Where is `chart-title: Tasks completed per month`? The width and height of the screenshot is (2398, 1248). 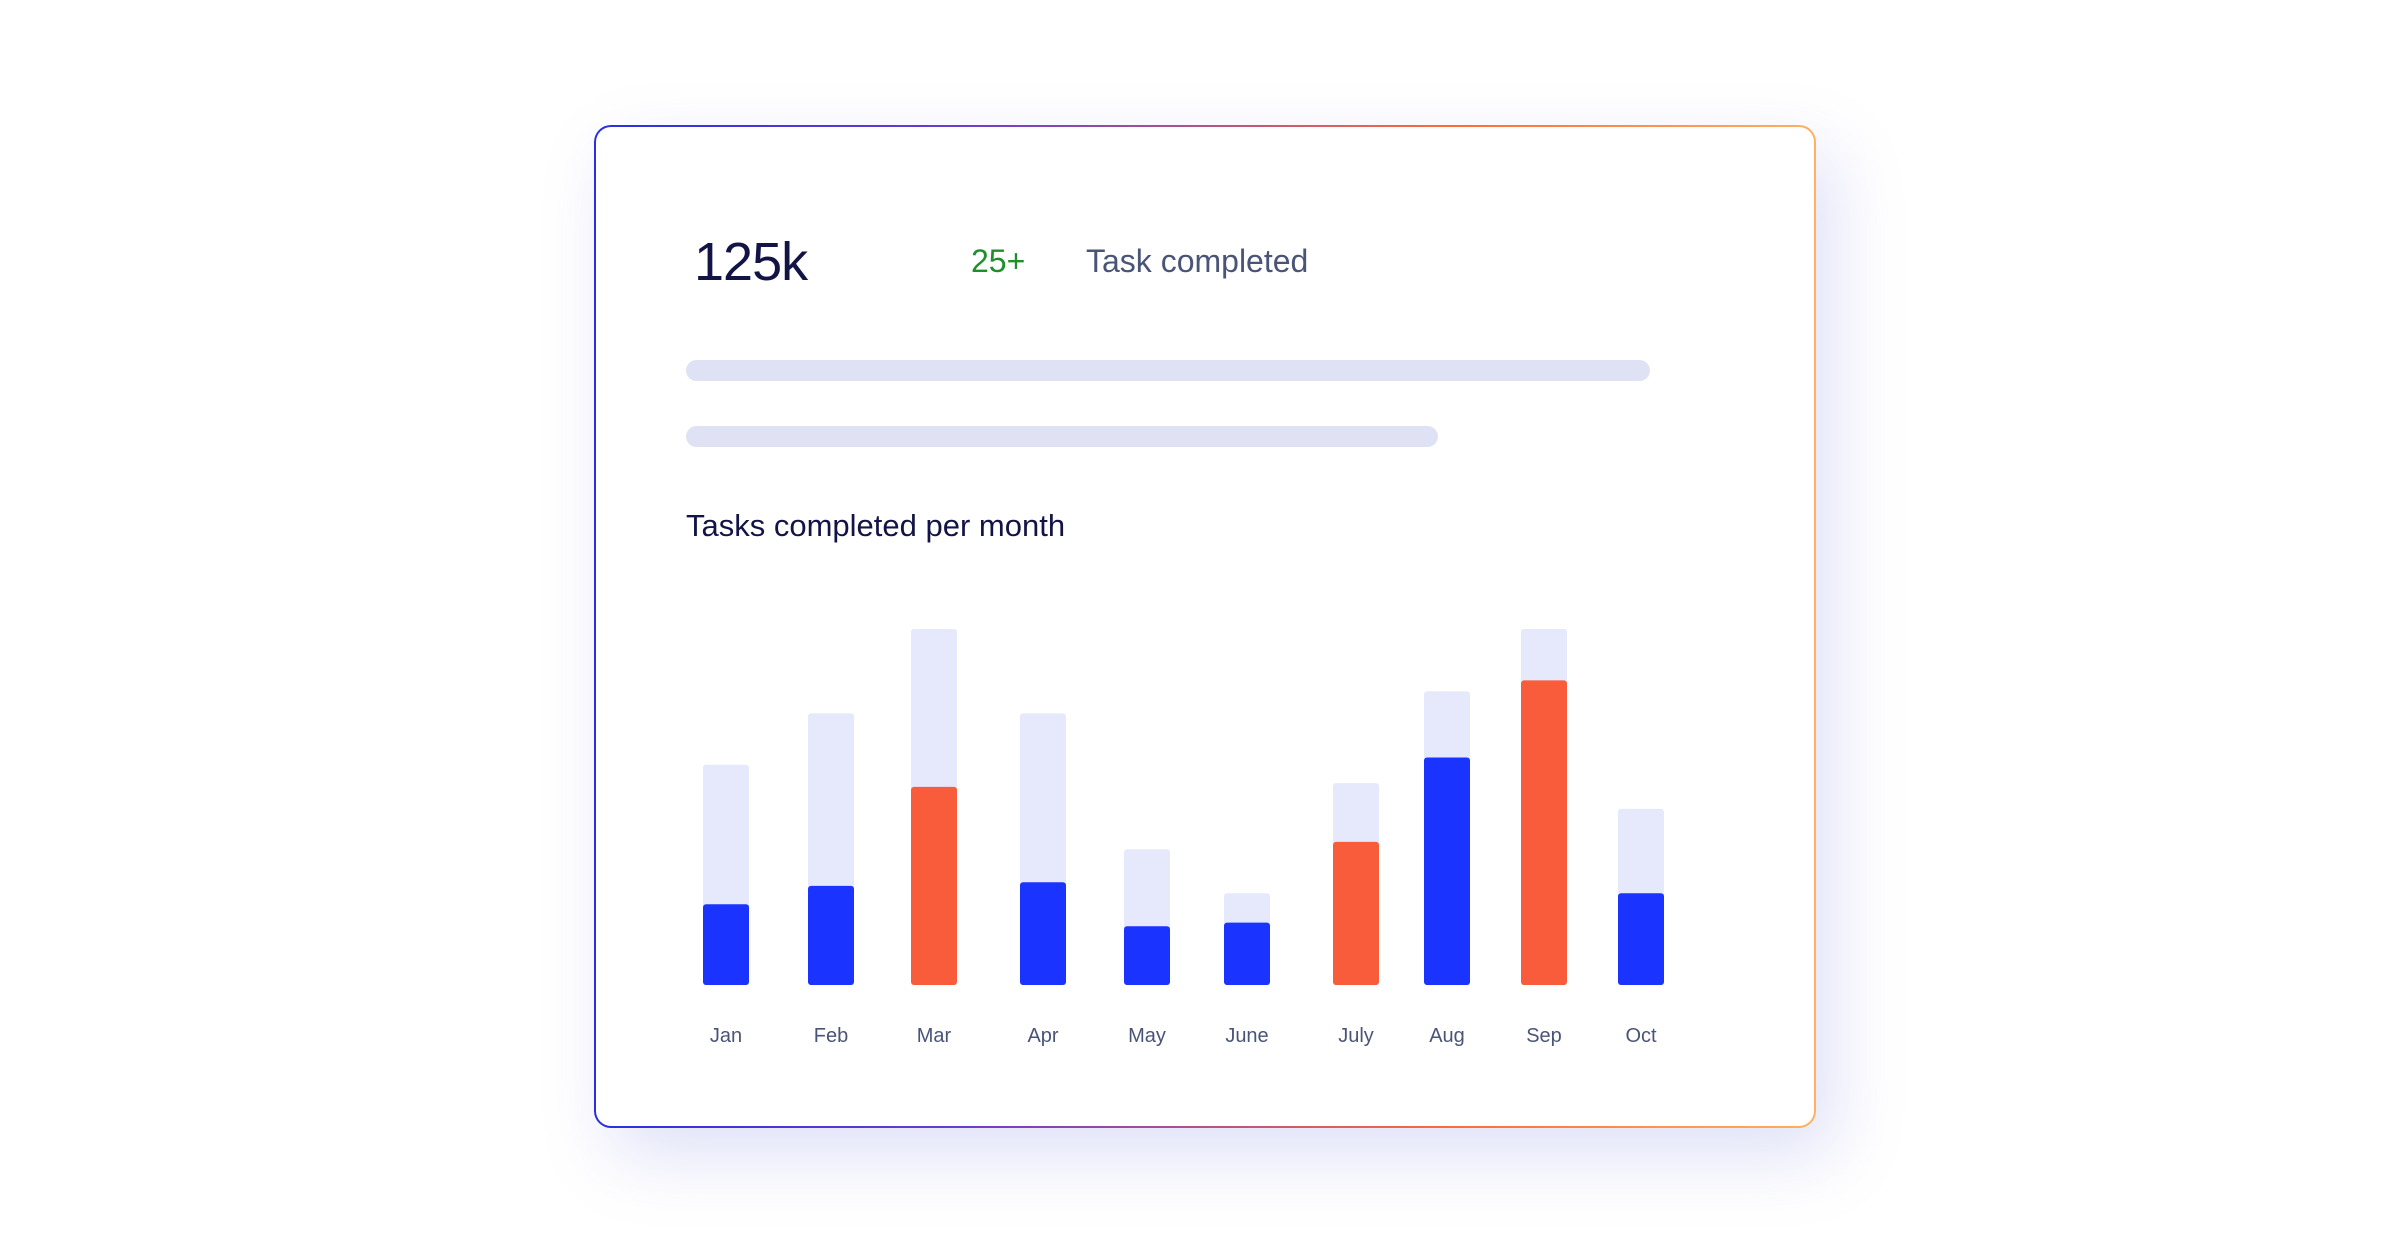 chart-title: Tasks completed per month is located at coordinates (876, 525).